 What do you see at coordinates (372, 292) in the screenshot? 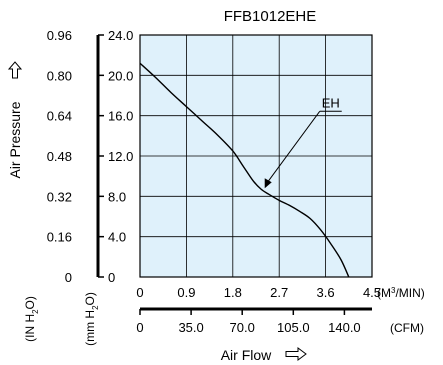
I see `x-primary-tick-label-5: 4.5` at bounding box center [372, 292].